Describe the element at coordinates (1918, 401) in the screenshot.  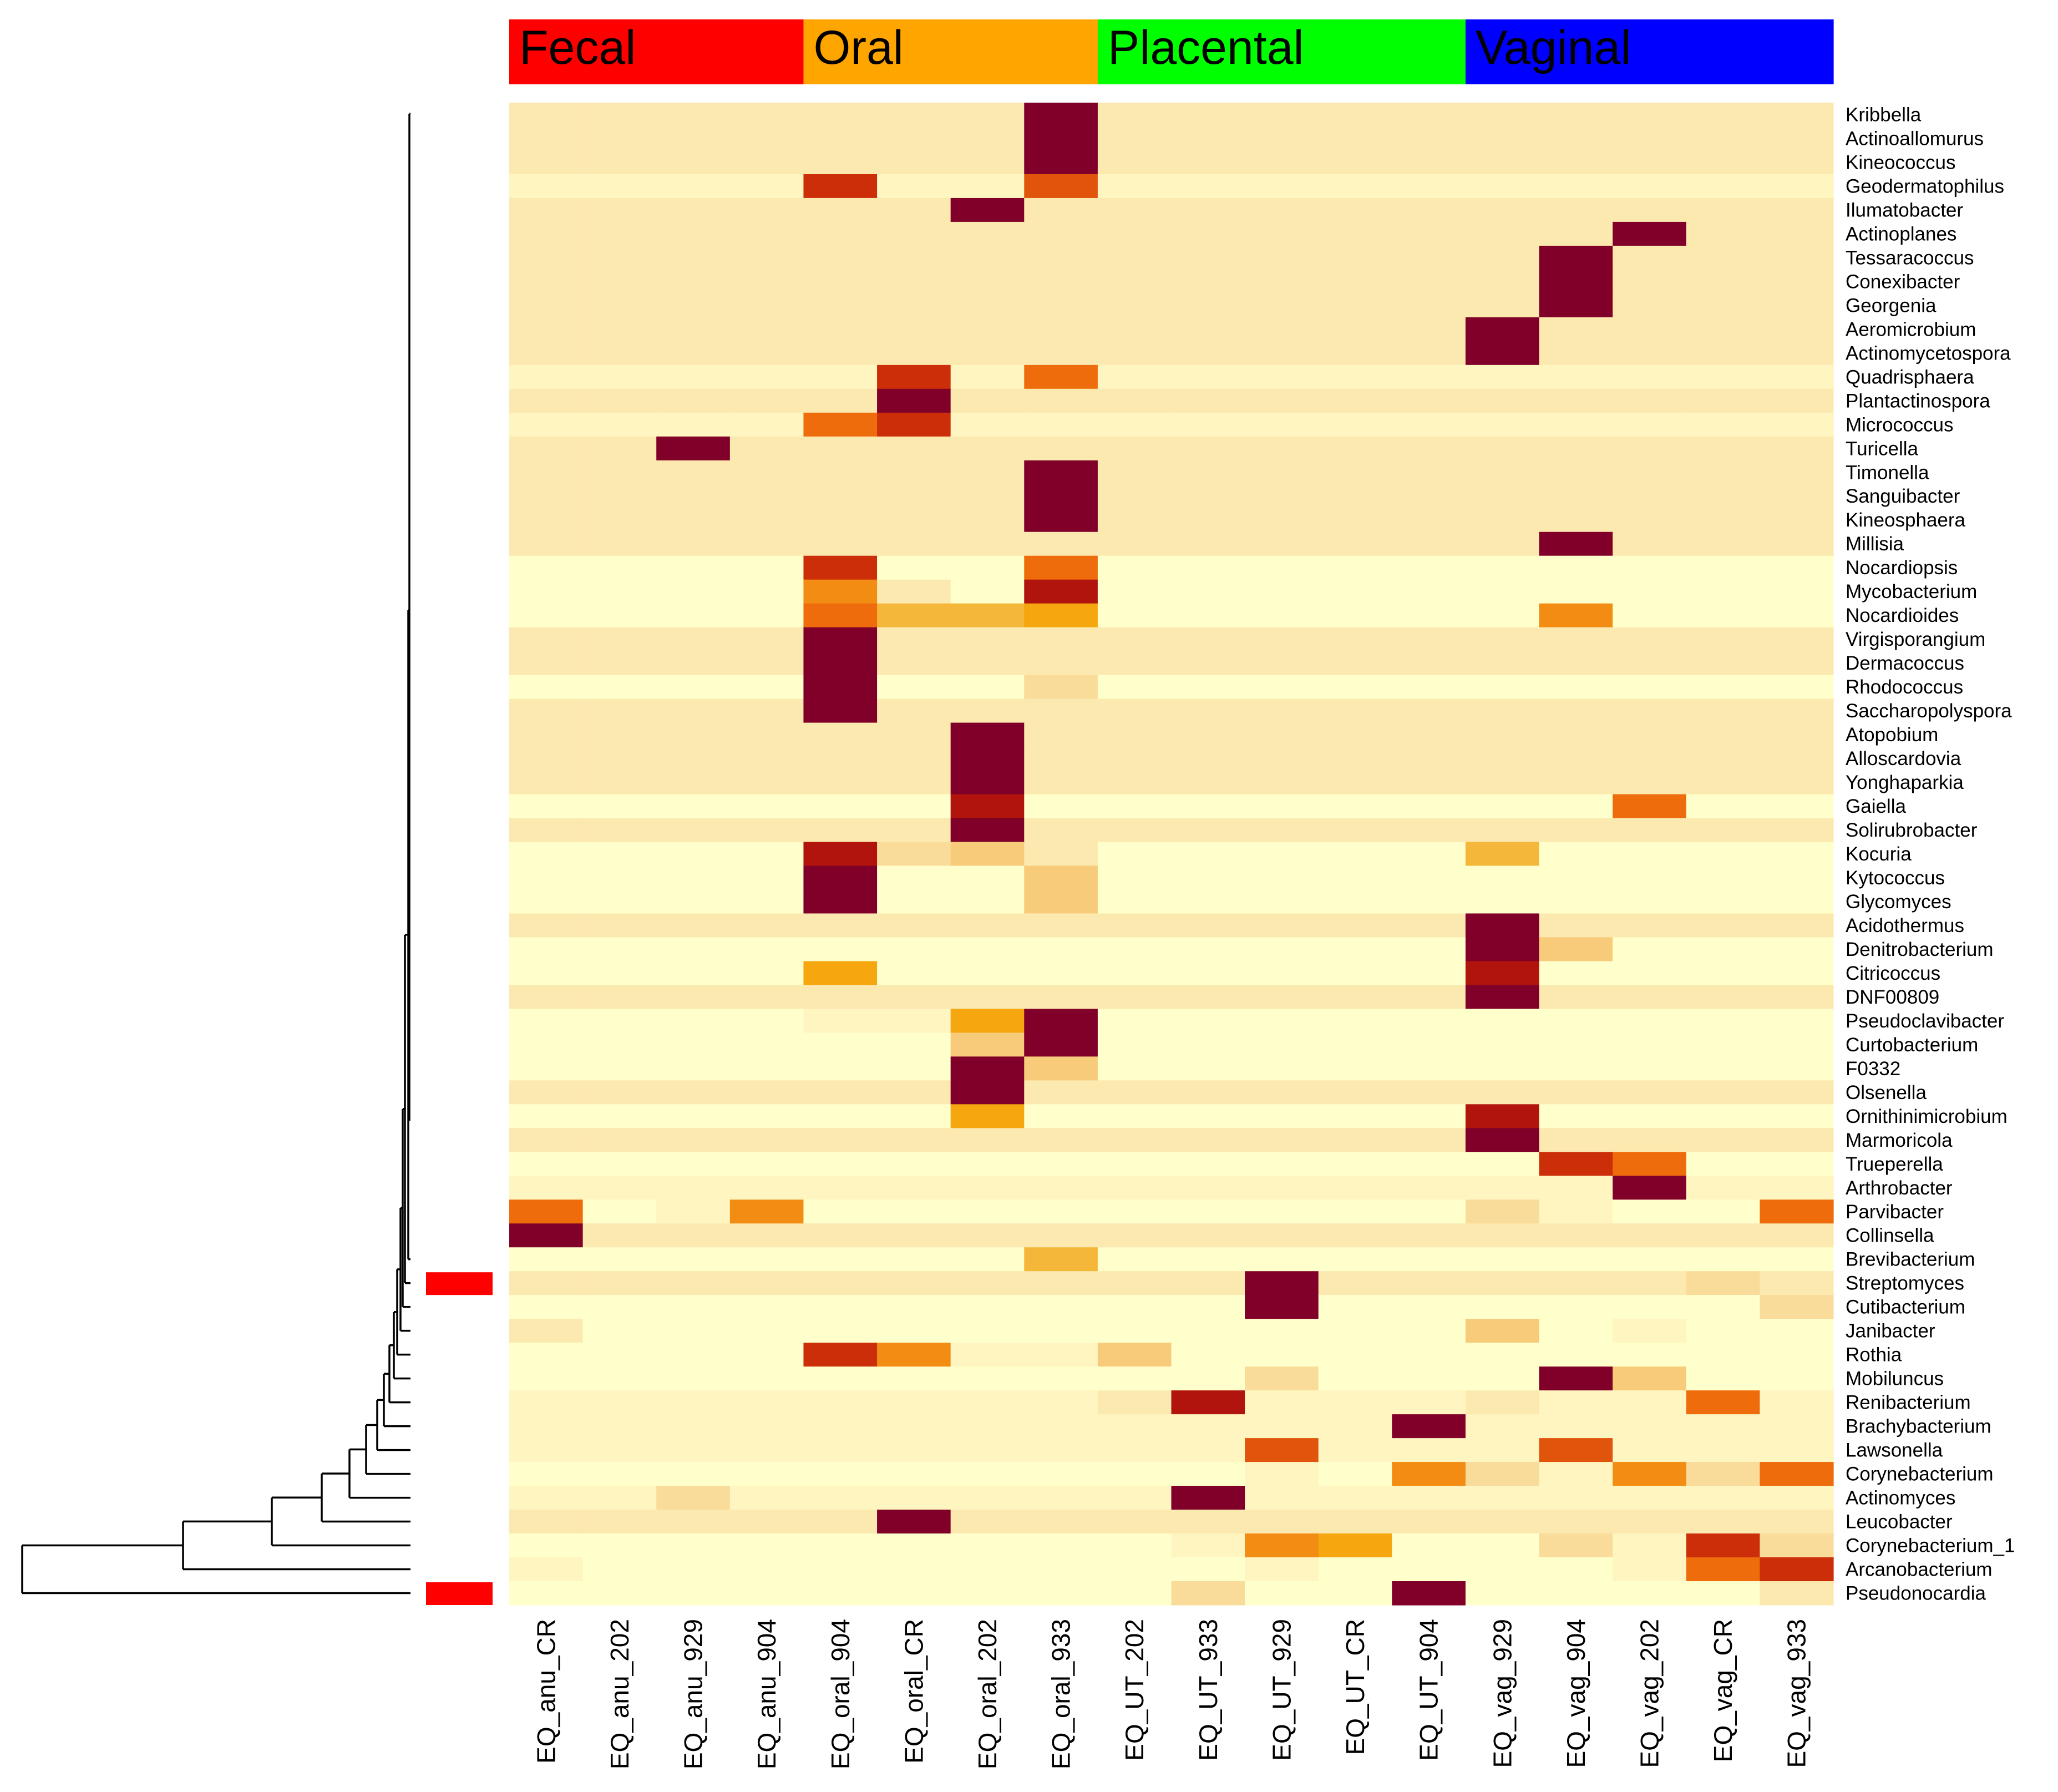
I see `row-label: Plantactinospora` at that location.